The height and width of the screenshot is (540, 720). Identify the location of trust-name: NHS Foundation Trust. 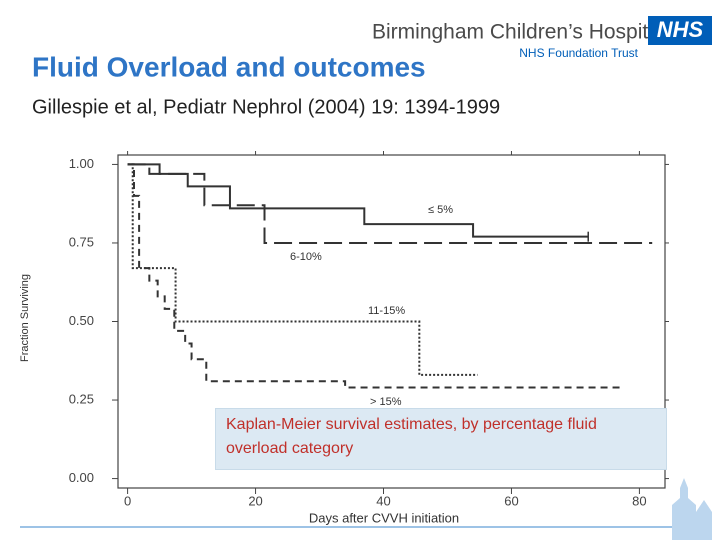
(578, 53).